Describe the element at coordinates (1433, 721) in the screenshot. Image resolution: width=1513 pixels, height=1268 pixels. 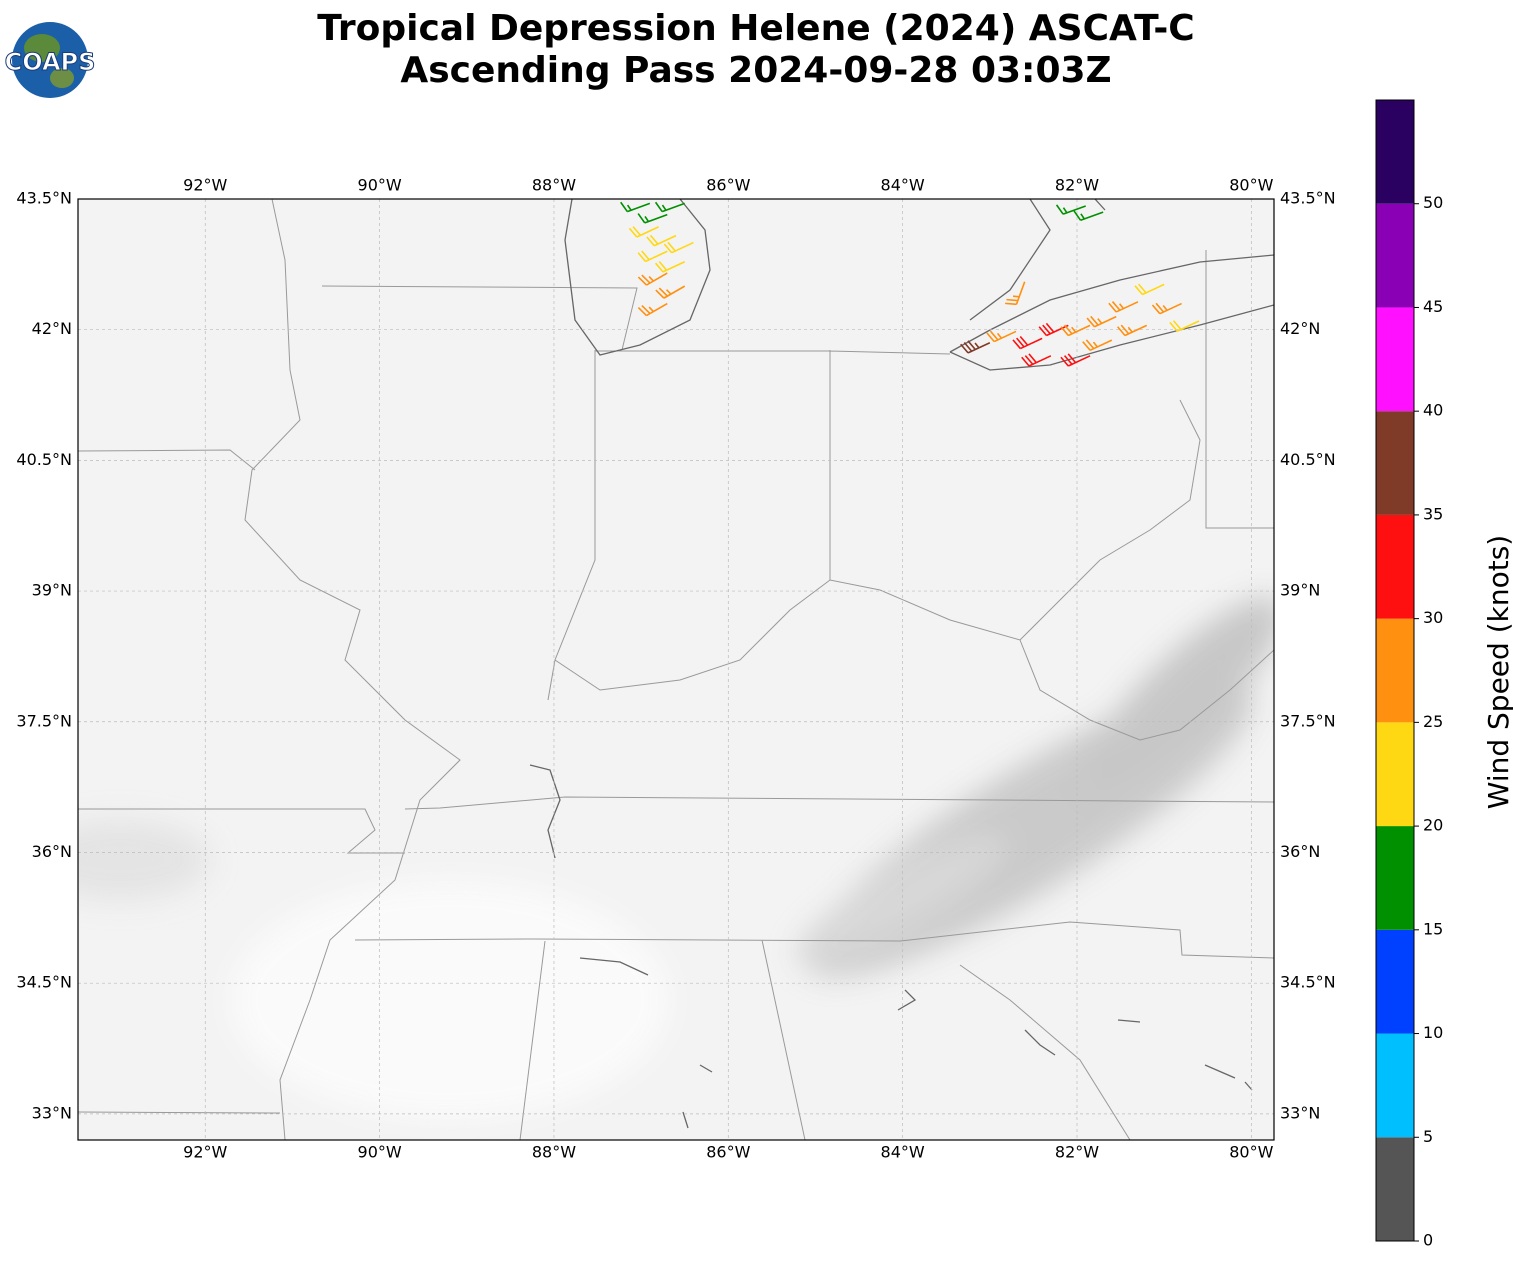
I see `colorbar-tick-label: 25` at that location.